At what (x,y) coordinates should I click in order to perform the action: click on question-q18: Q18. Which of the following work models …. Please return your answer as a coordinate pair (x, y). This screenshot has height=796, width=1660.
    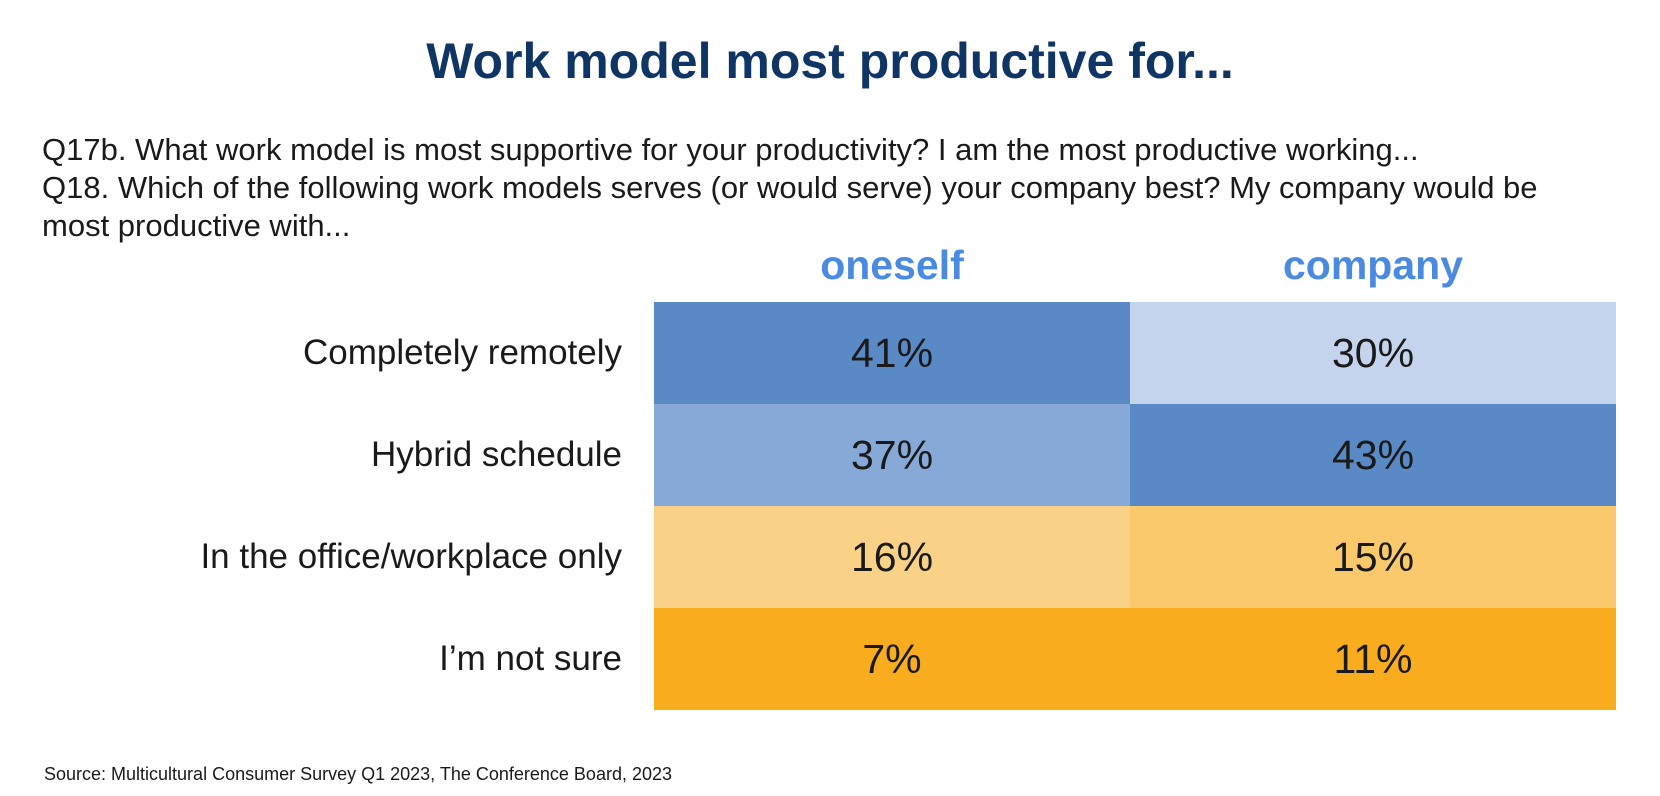
    Looking at the image, I should click on (790, 206).